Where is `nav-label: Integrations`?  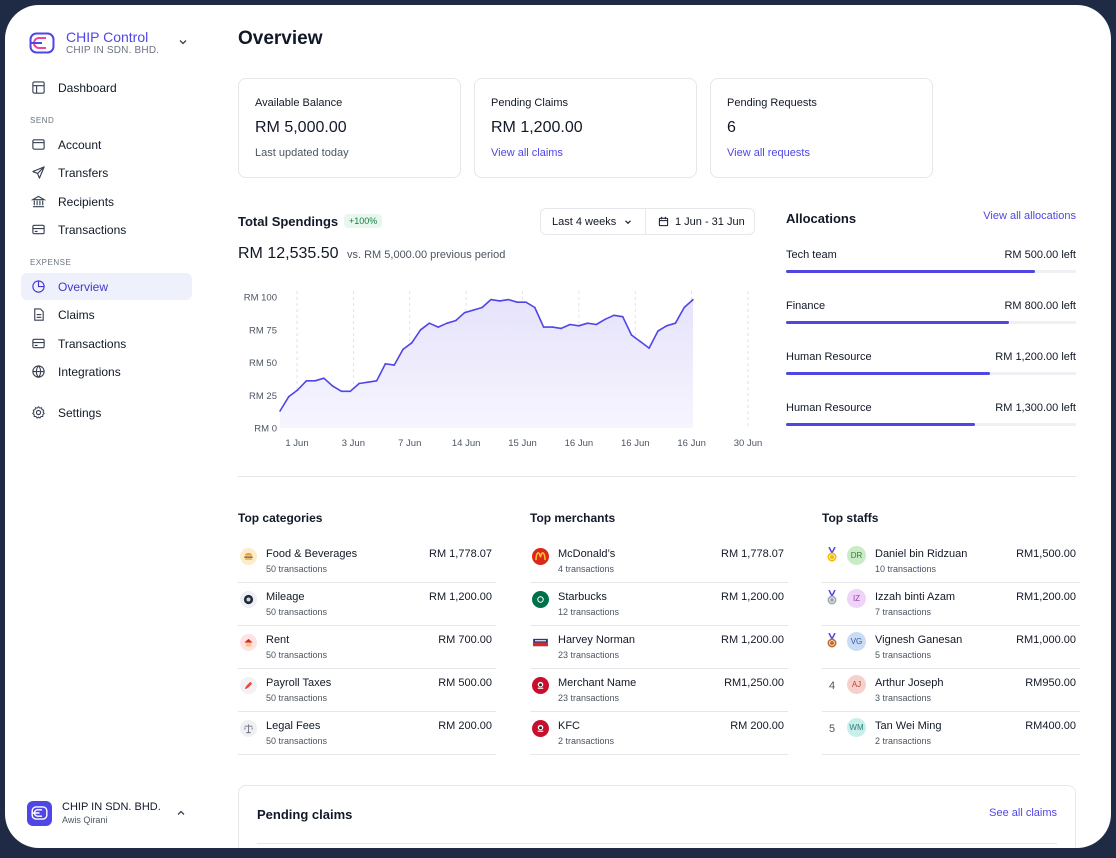
nav-label: Integrations is located at coordinates (89, 371).